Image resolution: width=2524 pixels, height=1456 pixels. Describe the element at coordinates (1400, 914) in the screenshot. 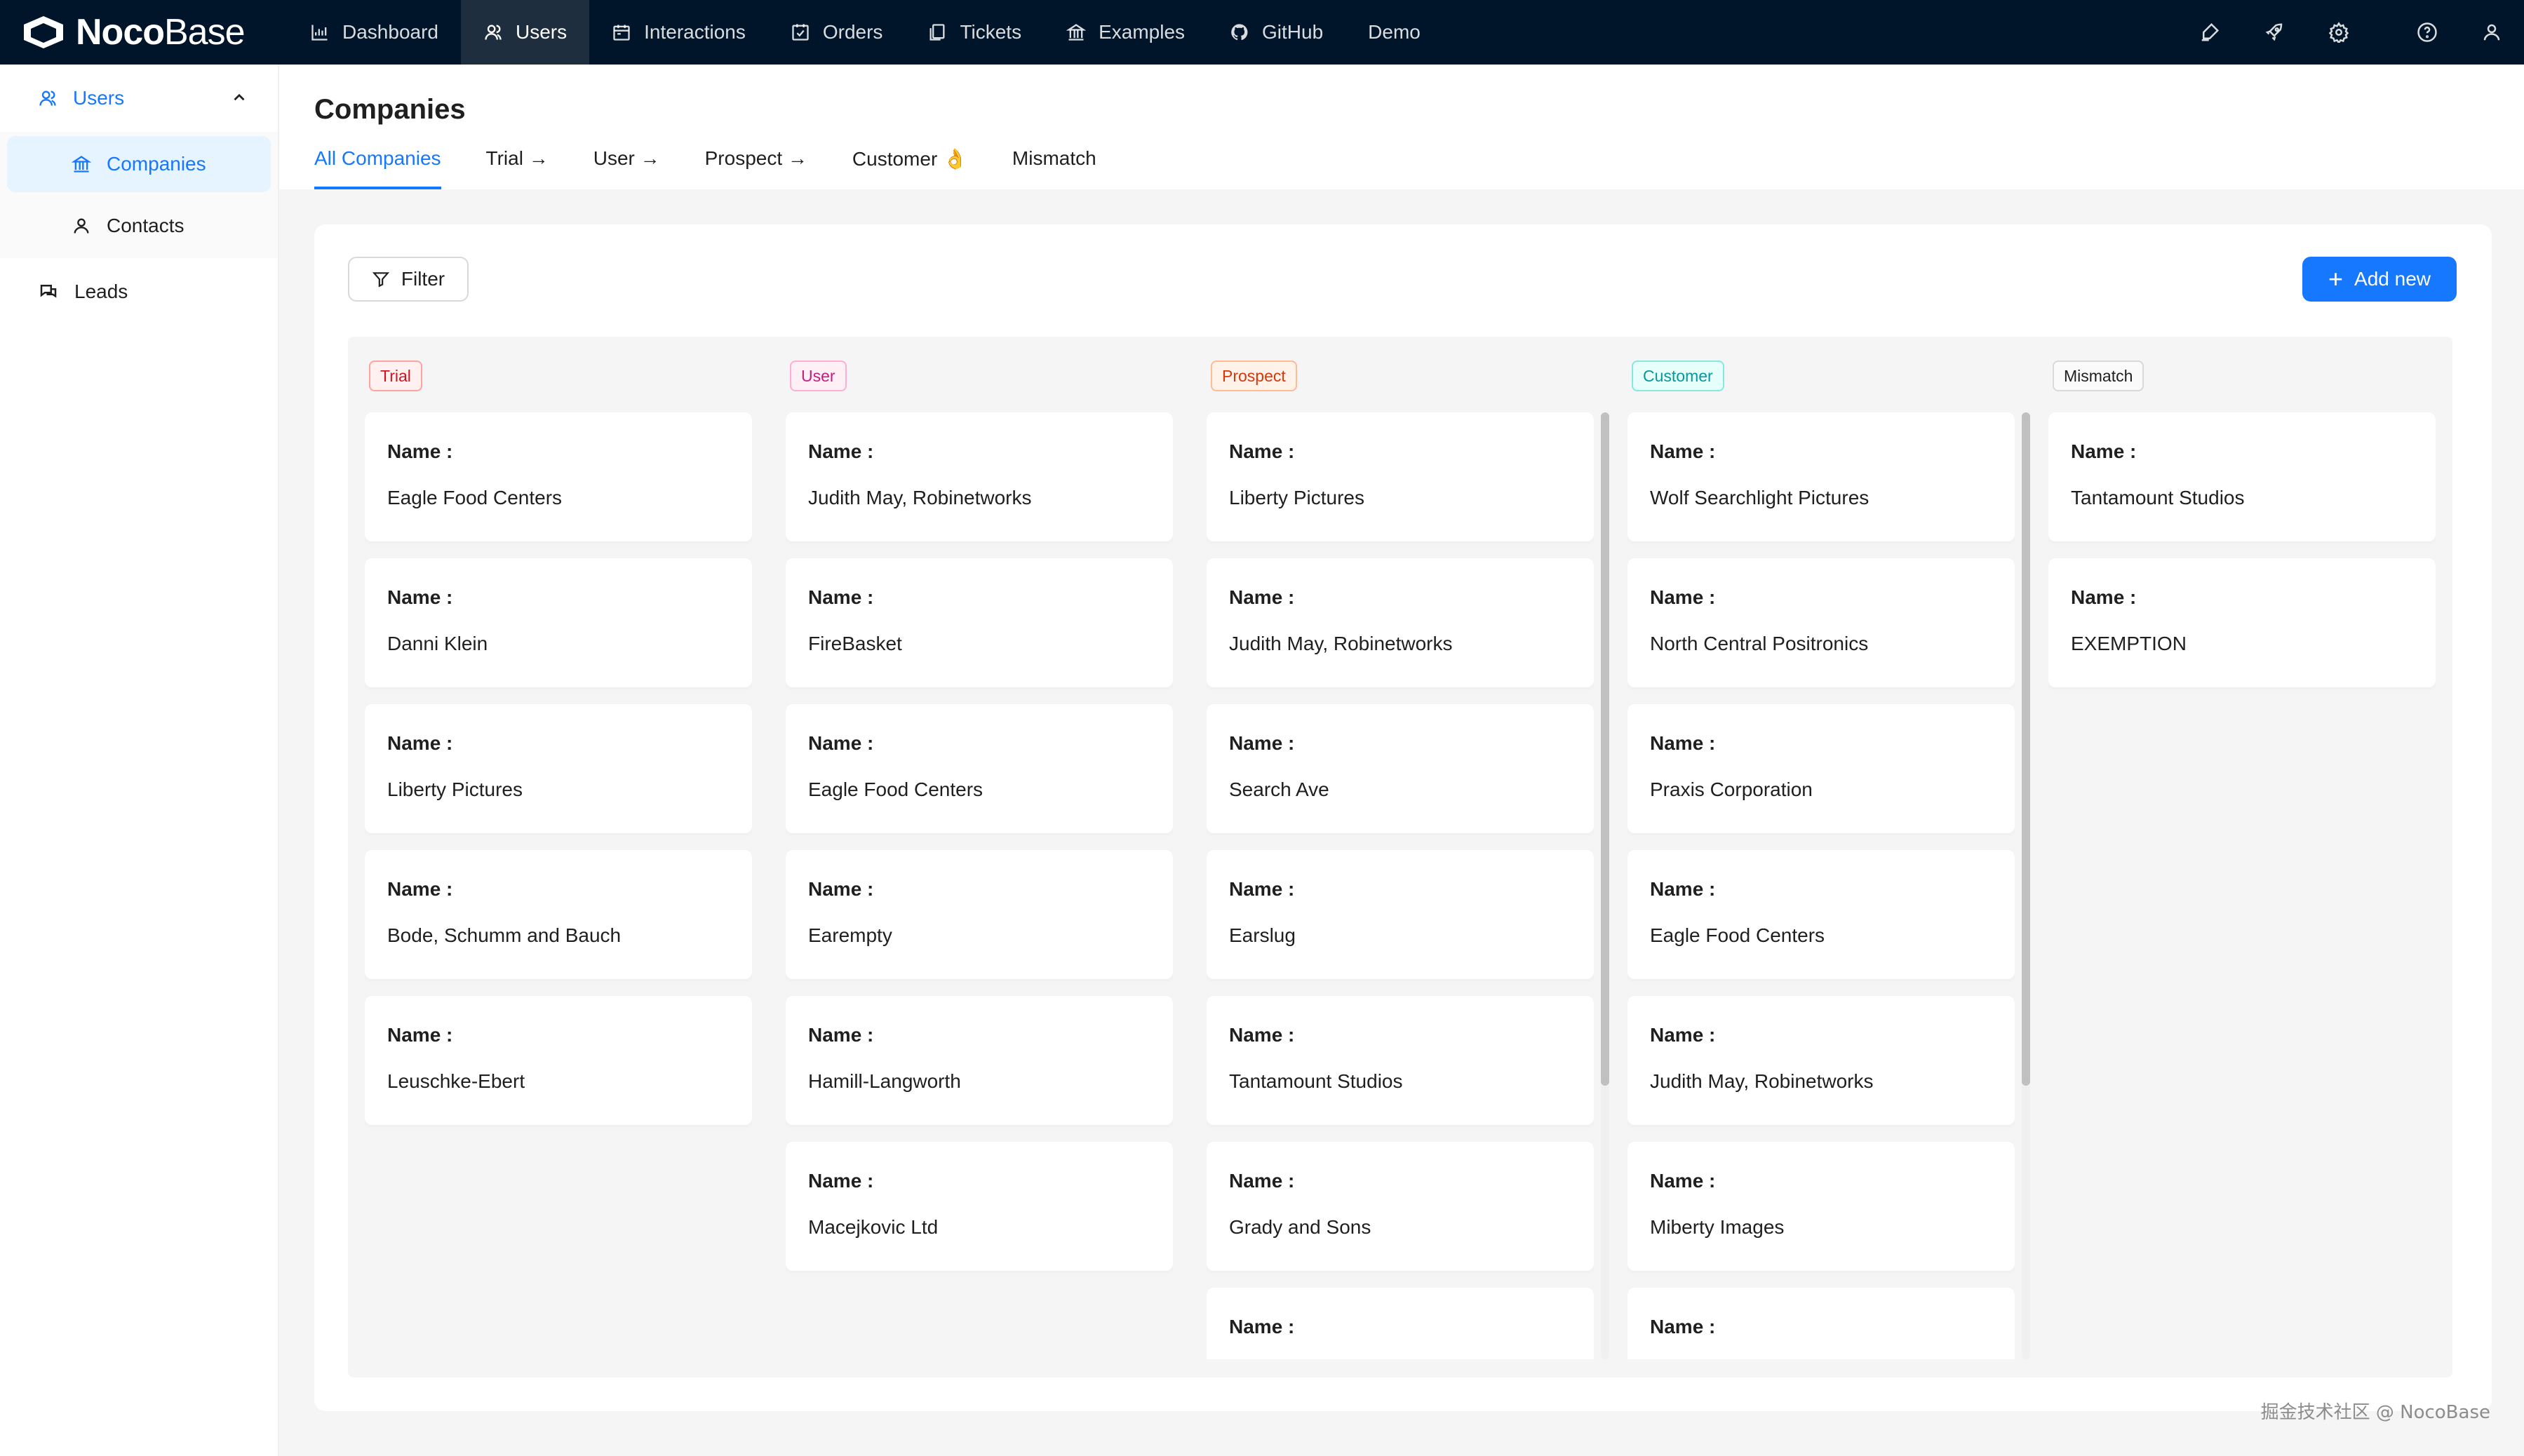

I see `kanban-card: Name : Earslug` at that location.